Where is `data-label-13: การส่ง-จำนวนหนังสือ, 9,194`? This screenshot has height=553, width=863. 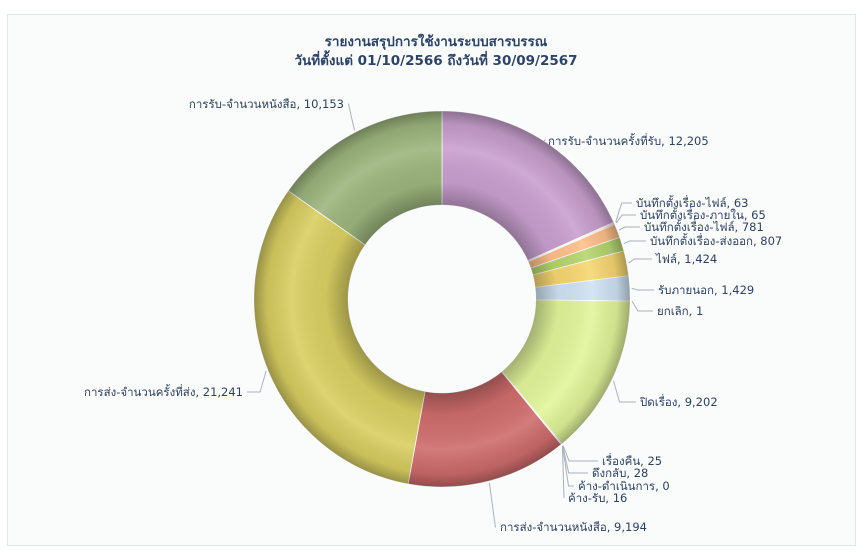
data-label-13: การส่ง-จำนวนหนังสือ, 9,194 is located at coordinates (573, 527).